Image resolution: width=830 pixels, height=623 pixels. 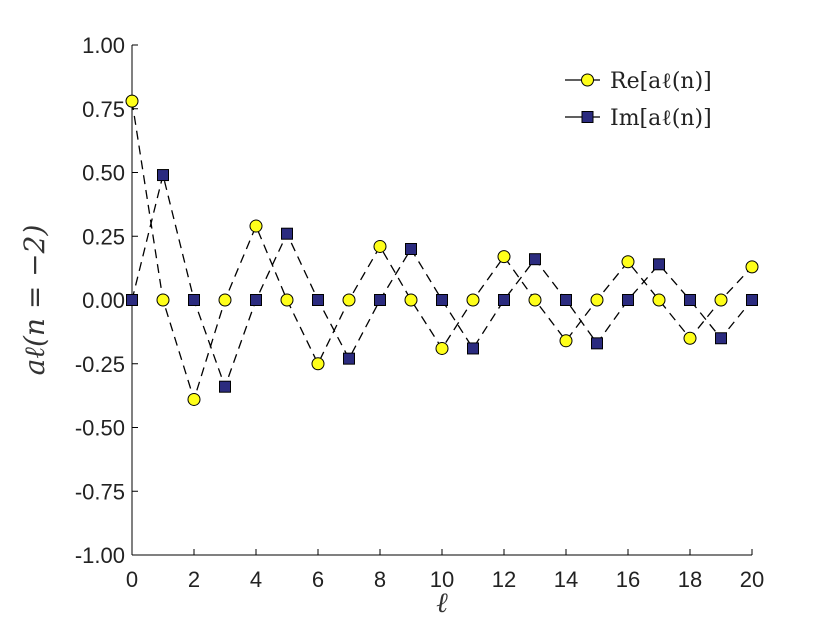 I want to click on legend-marker-square, so click(x=587, y=117).